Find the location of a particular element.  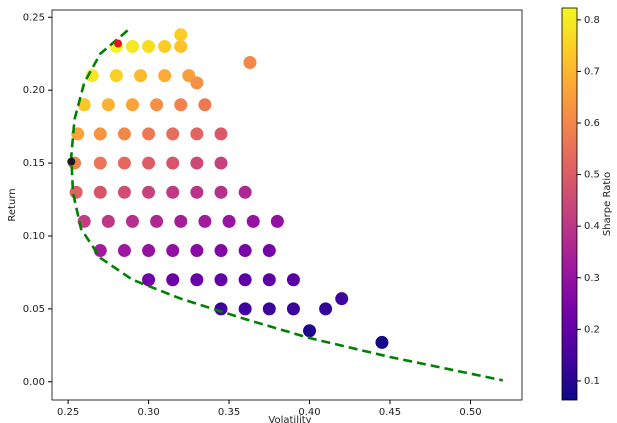

x-tick-label: 0.45 is located at coordinates (390, 412).